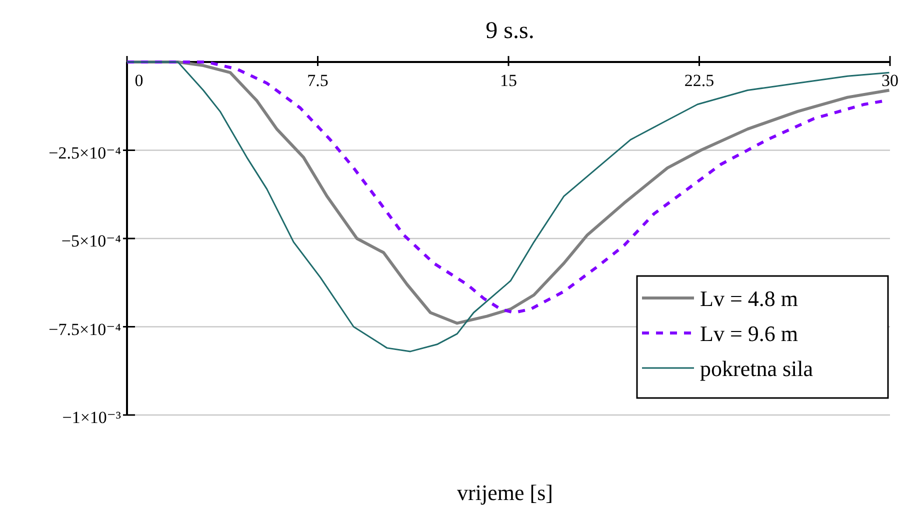 This screenshot has height=513, width=908. Describe the element at coordinates (510, 31) in the screenshot. I see `chart-title: 9 s.s.` at that location.